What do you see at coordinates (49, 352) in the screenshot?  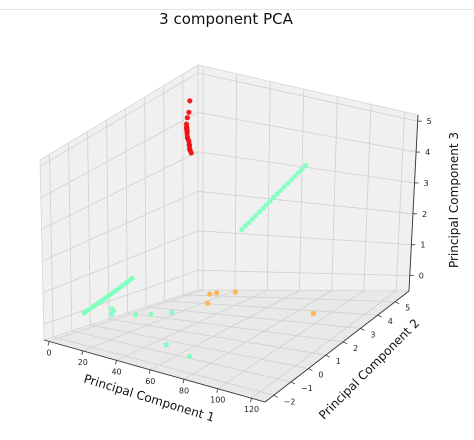 I see `x-tick-label: 0` at bounding box center [49, 352].